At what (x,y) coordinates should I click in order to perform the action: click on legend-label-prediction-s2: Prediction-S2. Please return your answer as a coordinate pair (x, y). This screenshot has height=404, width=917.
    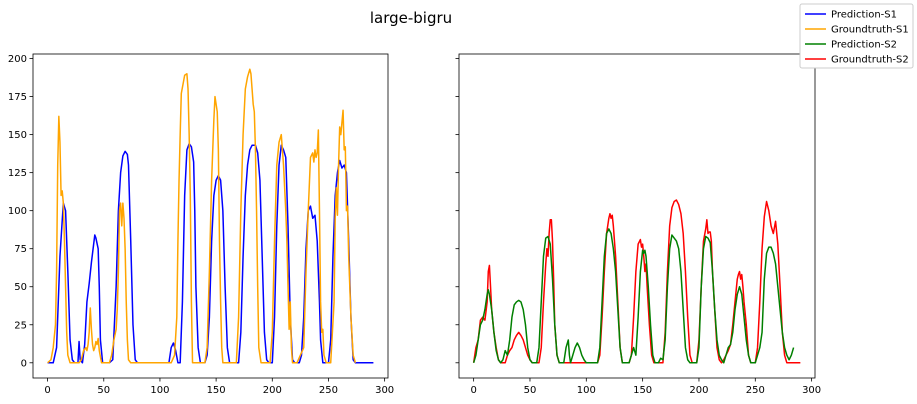
    Looking at the image, I should click on (864, 45).